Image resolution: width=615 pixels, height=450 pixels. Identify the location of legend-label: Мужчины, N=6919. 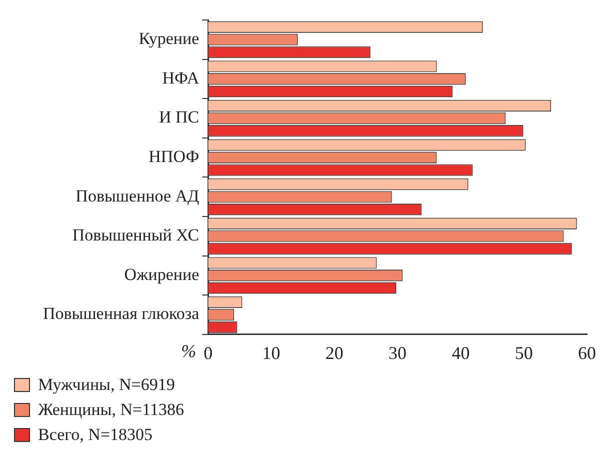
(106, 384).